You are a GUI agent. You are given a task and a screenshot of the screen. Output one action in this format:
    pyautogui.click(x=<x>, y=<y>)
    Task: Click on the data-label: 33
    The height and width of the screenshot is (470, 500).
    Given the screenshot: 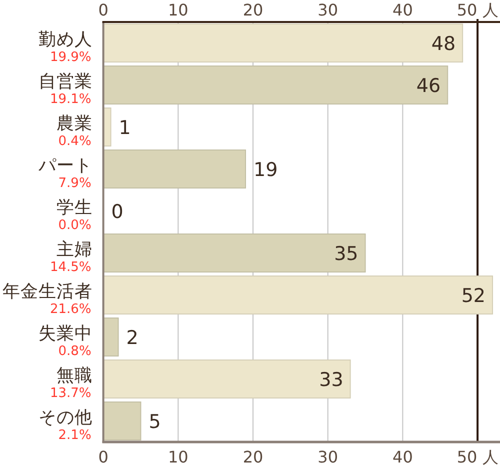 What is the action you would take?
    pyautogui.click(x=331, y=380)
    